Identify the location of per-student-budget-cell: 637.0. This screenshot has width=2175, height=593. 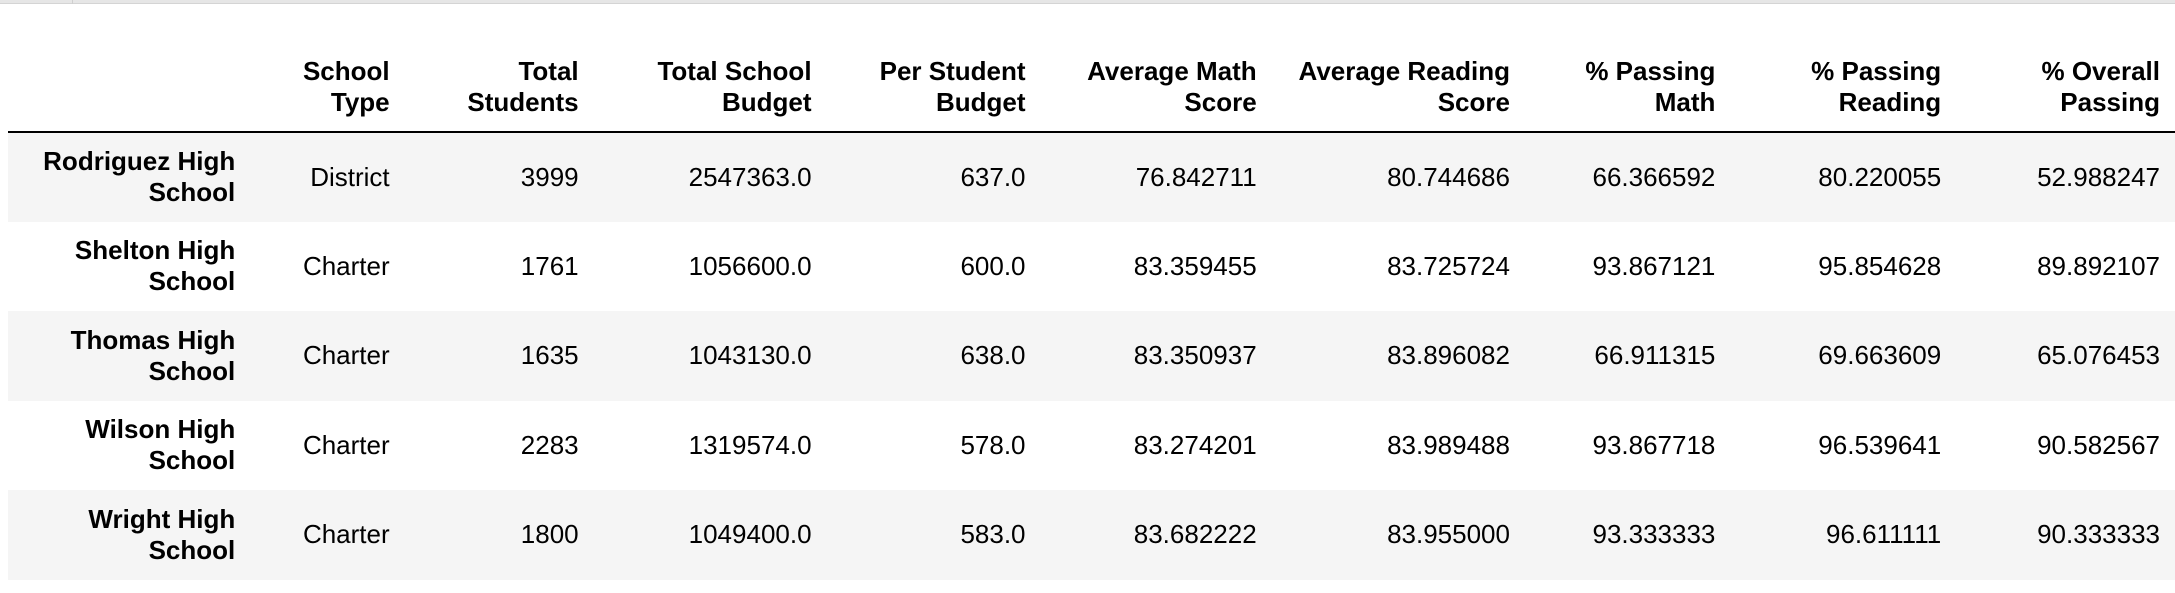
(993, 176).